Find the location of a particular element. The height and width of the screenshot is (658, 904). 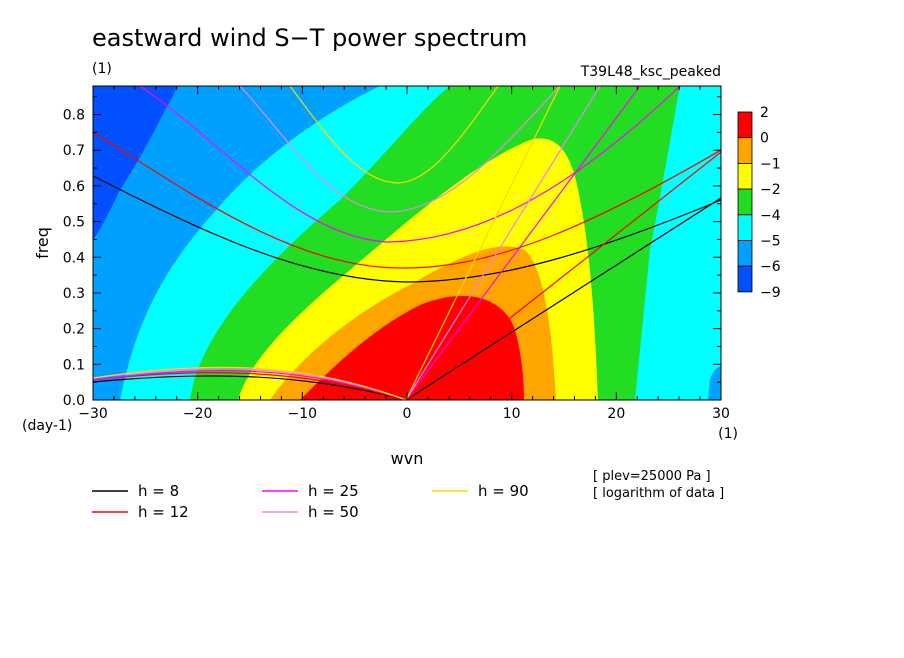

chart-subtitle-left: (1) is located at coordinates (102, 69).